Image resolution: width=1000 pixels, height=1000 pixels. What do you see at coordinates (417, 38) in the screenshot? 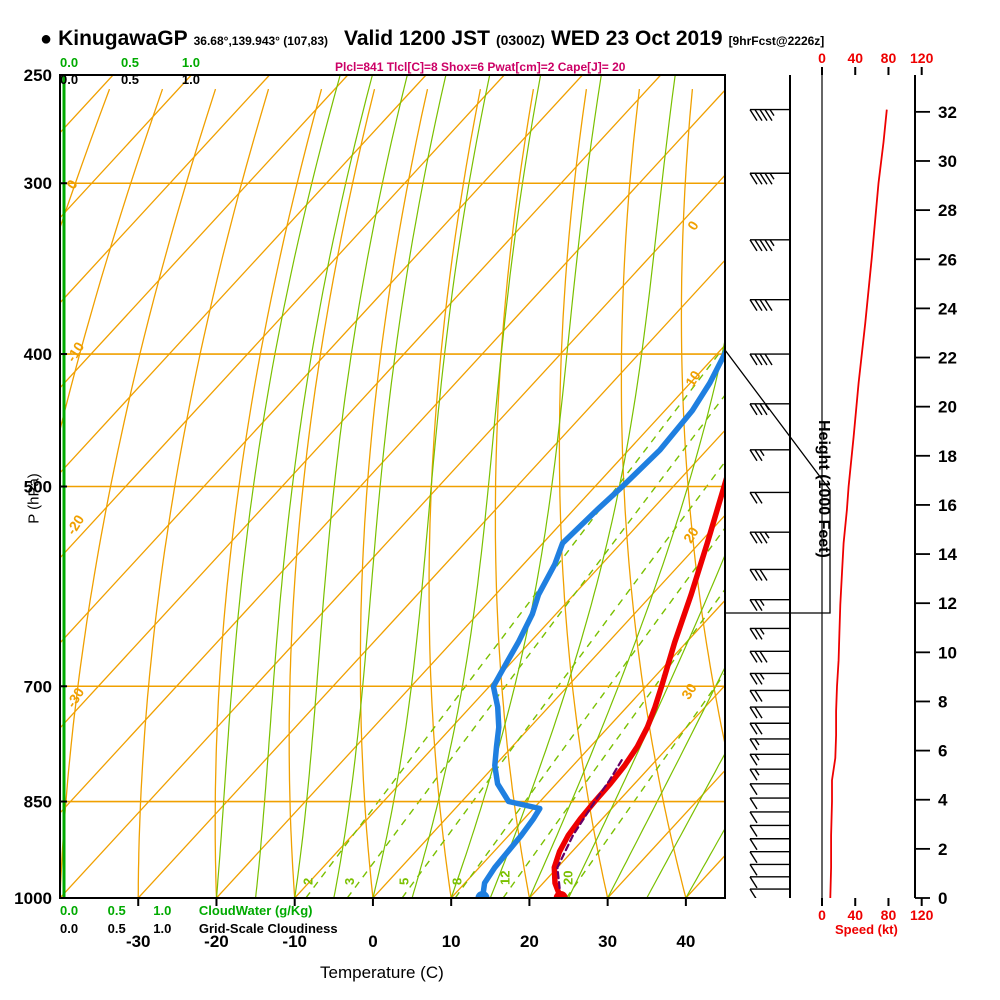
I see `valid-time: Valid 1200 JST` at bounding box center [417, 38].